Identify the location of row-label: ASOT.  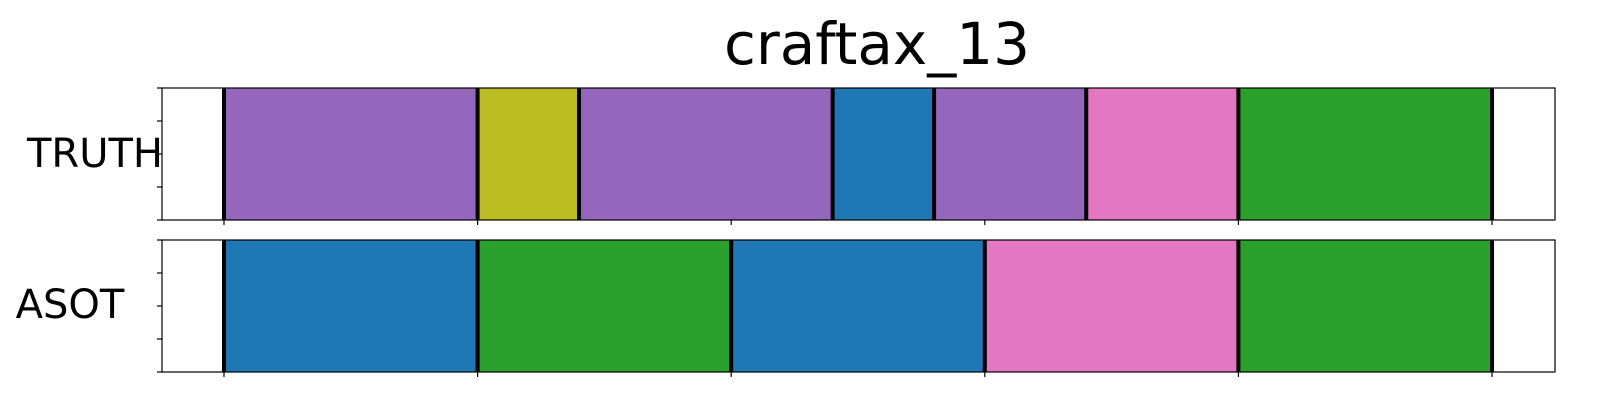
(70, 305).